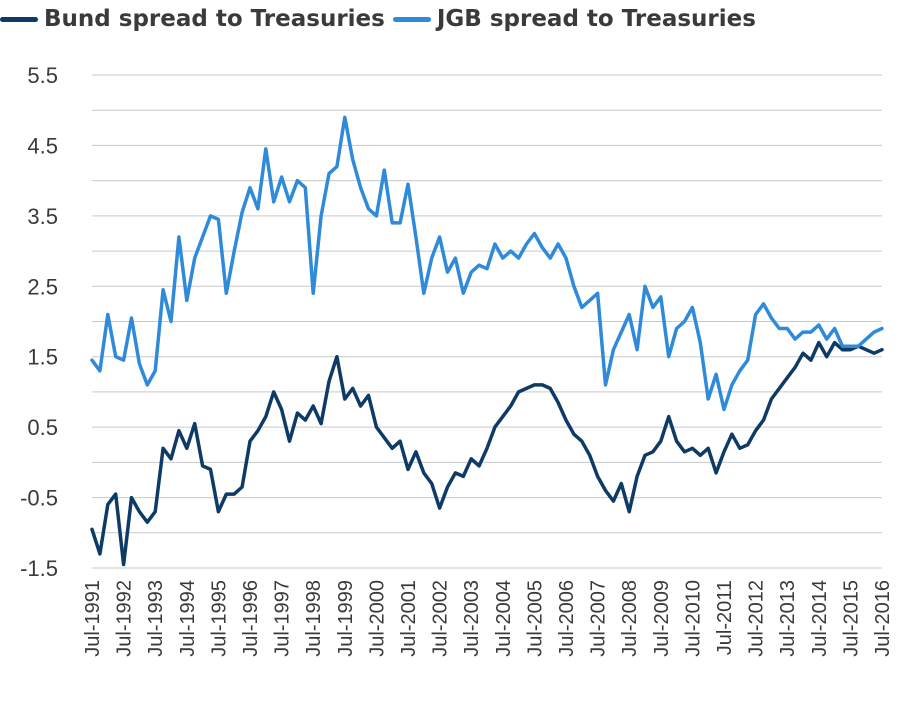 The image size is (905, 708). Describe the element at coordinates (214, 19) in the screenshot. I see `legend-label-bund: Bund spread to Treasuries` at that location.